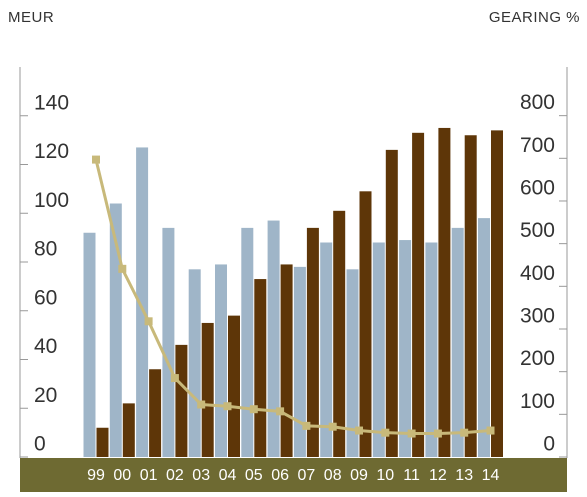 The width and height of the screenshot is (587, 497). Describe the element at coordinates (175, 475) in the screenshot. I see `x-tick-label: 02` at that location.